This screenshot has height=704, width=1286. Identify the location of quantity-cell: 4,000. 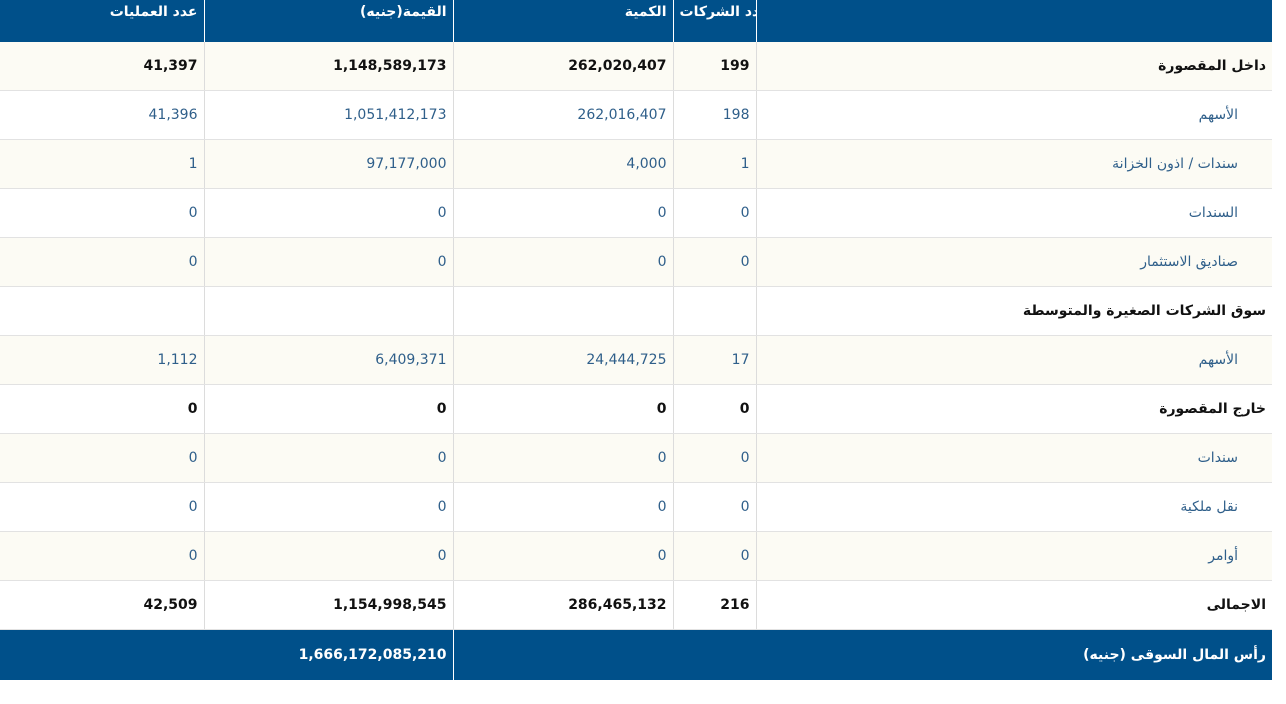
(562, 164).